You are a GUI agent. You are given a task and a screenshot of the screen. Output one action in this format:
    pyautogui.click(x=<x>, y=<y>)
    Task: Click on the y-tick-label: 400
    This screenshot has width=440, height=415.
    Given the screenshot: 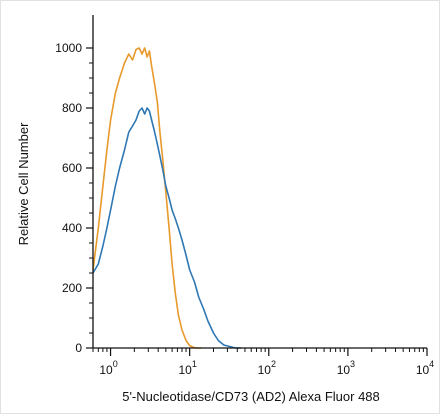 What is the action you would take?
    pyautogui.click(x=72, y=228)
    